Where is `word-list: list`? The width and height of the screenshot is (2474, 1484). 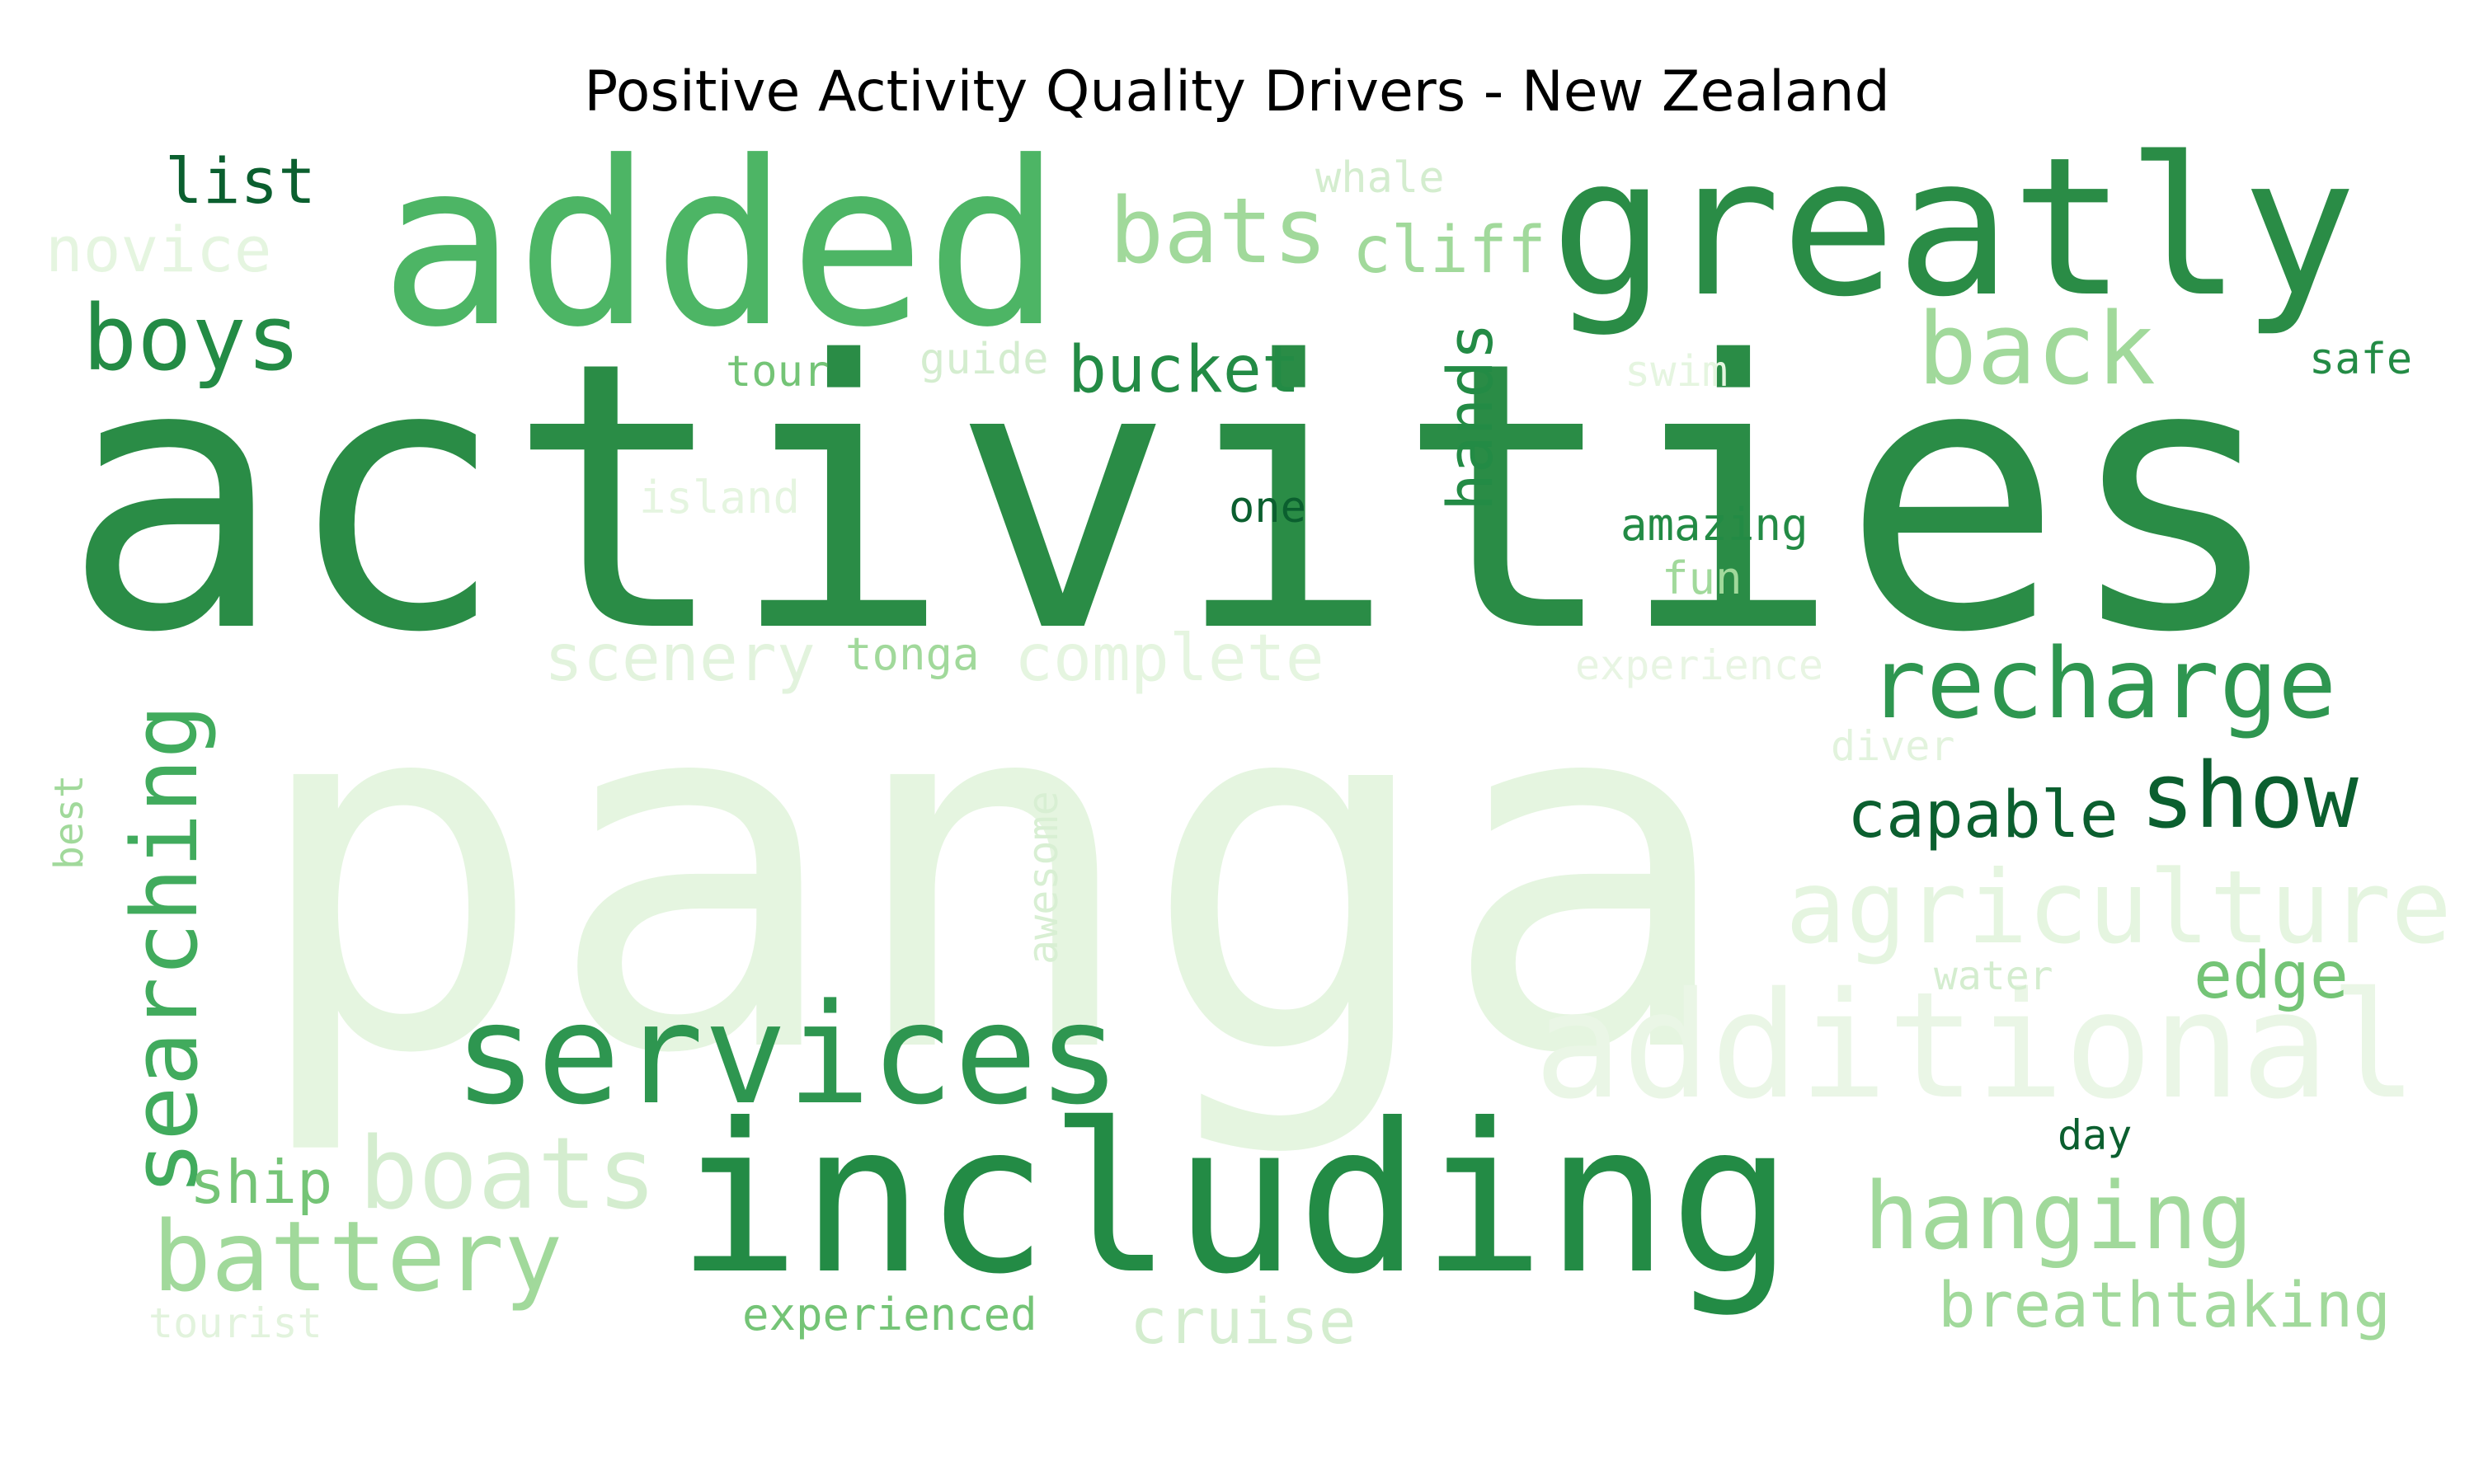 word-list: list is located at coordinates (241, 181).